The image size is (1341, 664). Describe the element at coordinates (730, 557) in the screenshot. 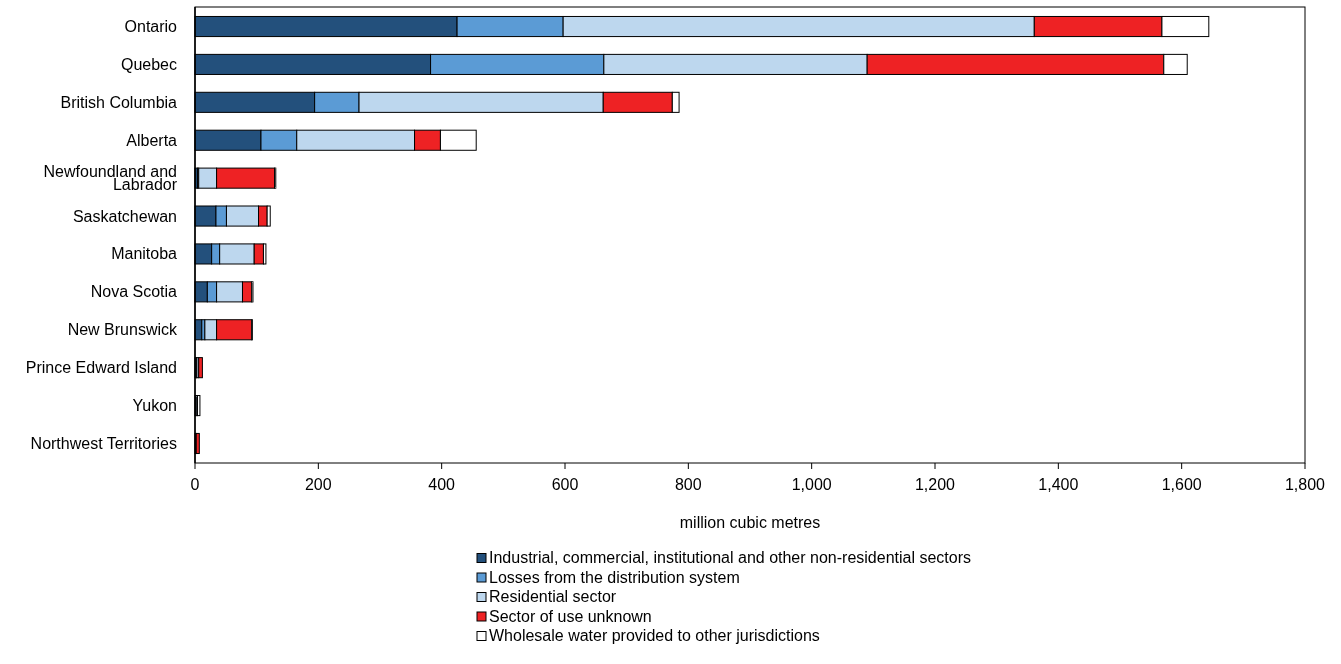

I see `legend-label: Industrial, commercial, institutional and other non-residential sectors` at that location.